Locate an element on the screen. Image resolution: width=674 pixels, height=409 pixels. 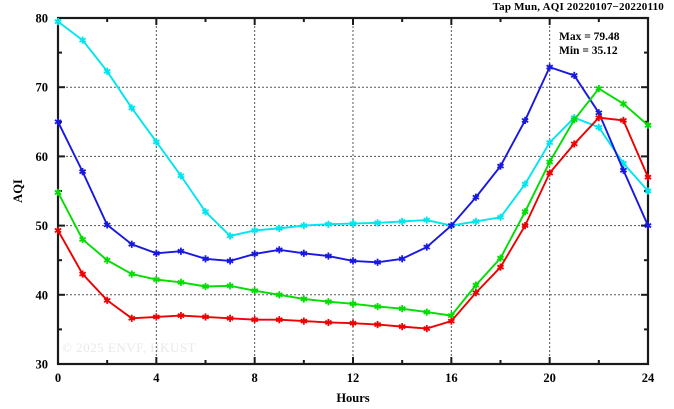
x-tick-label: 16 is located at coordinates (451, 378).